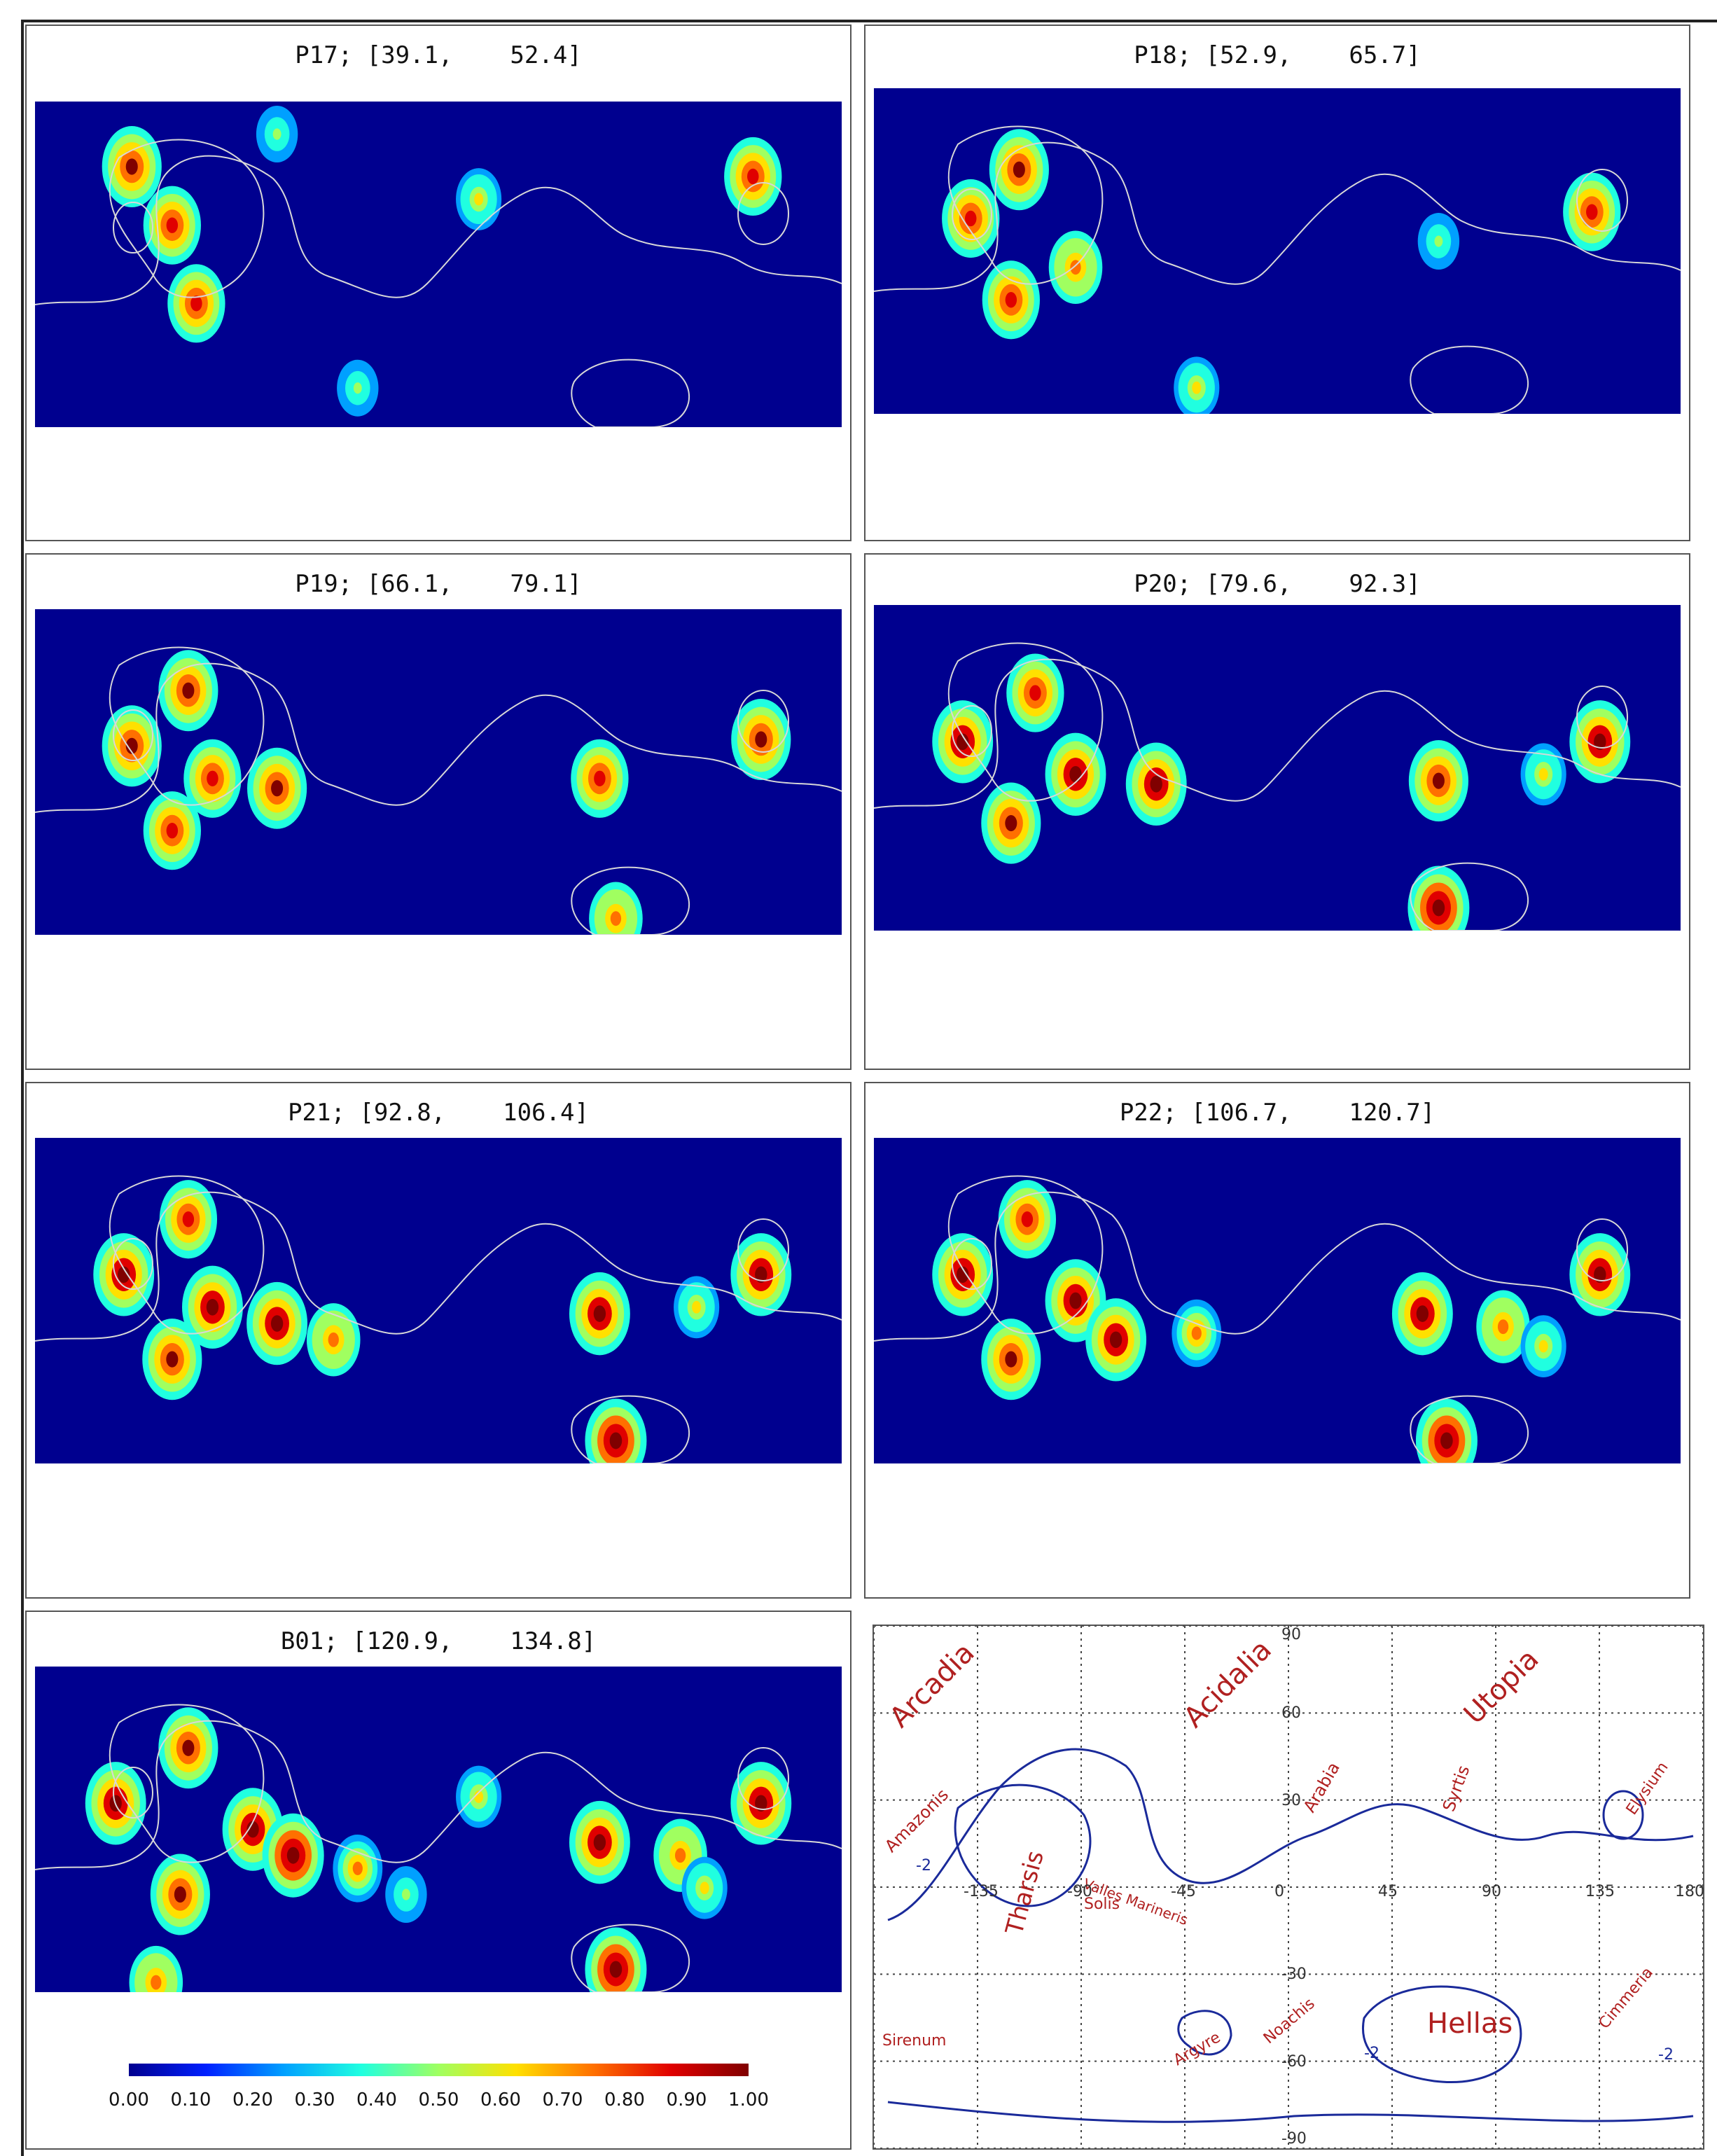  Describe the element at coordinates (869, 21) in the screenshot. I see `figure-top-border` at that location.